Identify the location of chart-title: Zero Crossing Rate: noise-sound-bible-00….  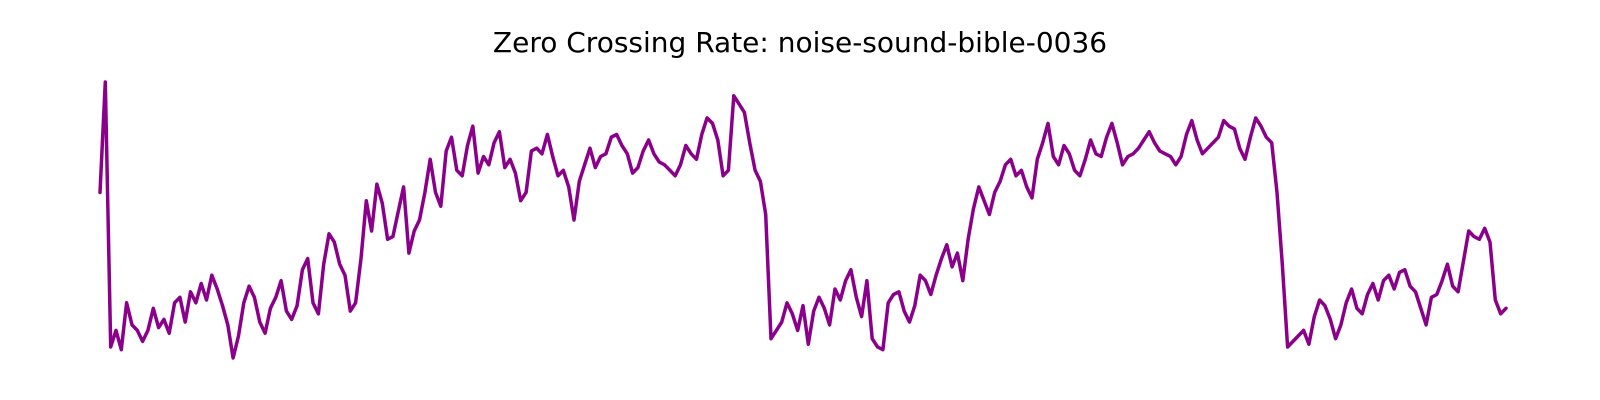
(800, 42).